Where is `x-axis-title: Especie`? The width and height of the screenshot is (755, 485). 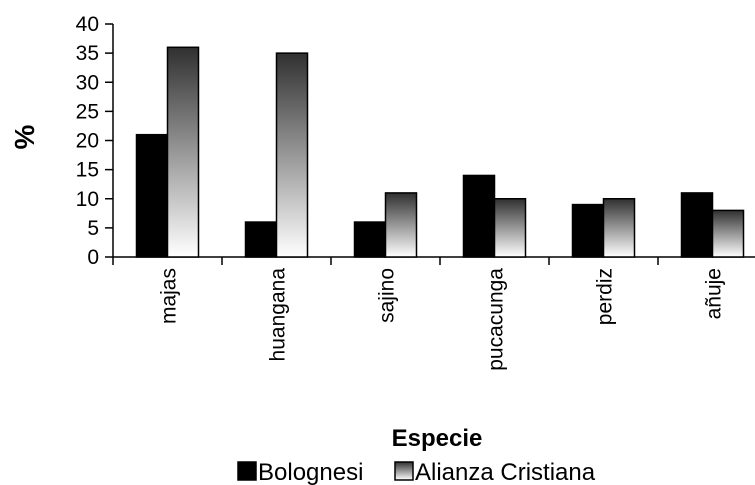 x-axis-title: Especie is located at coordinates (437, 438).